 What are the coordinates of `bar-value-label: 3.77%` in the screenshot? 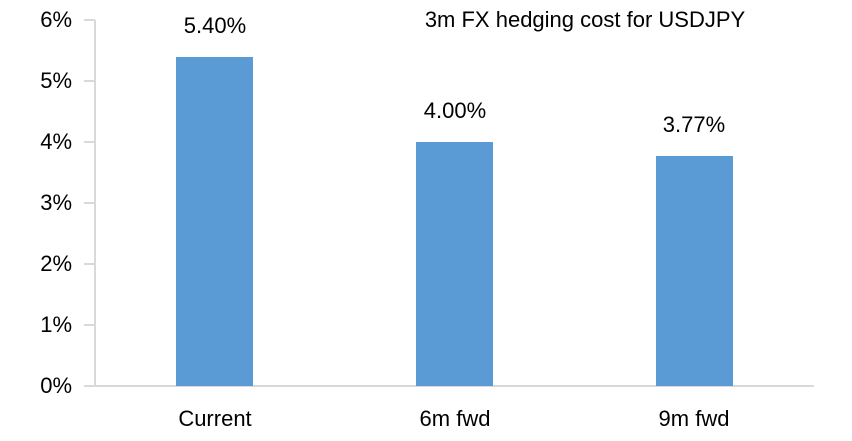 It's located at (694, 124).